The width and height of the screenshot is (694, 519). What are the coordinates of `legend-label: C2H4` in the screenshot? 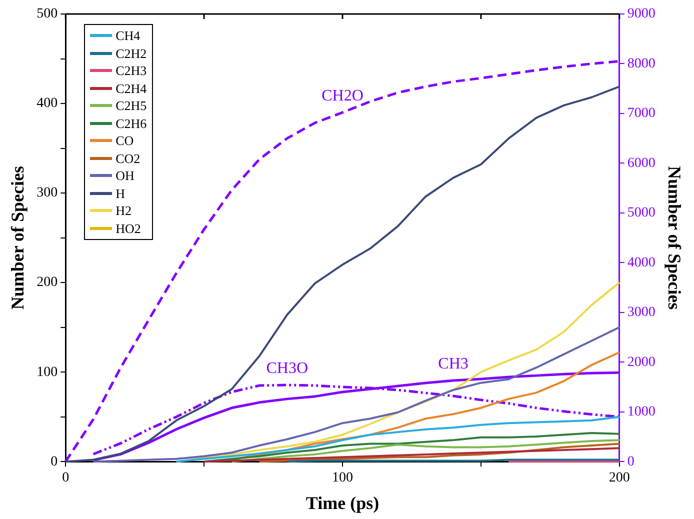 It's located at (131, 88).